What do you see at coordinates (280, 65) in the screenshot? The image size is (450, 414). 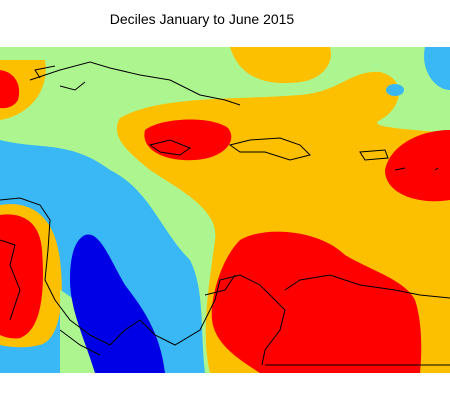 I see `region-orange` at bounding box center [280, 65].